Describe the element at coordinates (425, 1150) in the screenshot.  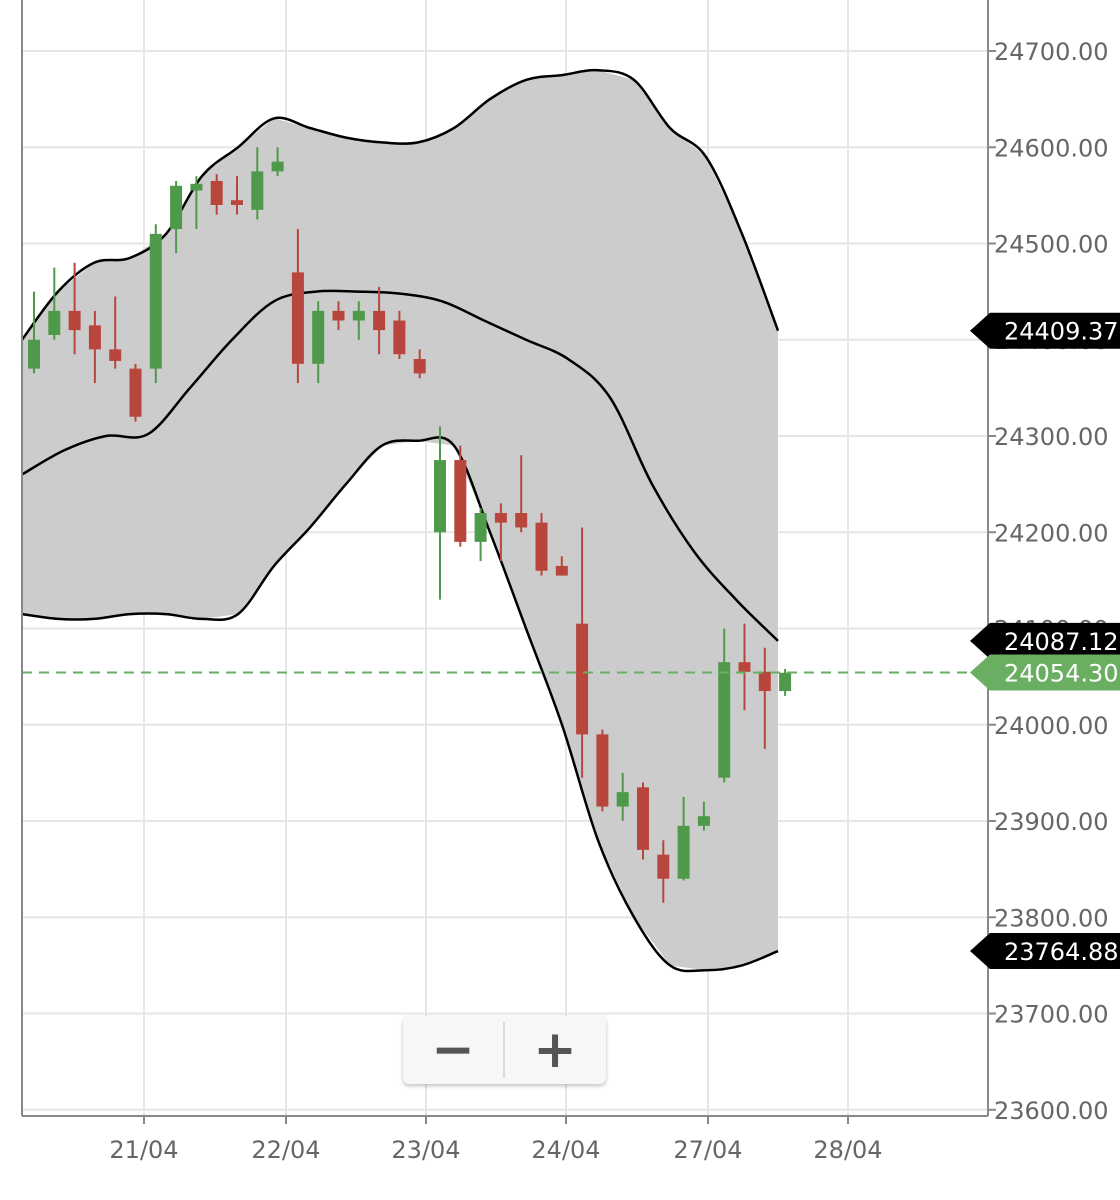
I see `x-tick-label: 23/04` at that location.